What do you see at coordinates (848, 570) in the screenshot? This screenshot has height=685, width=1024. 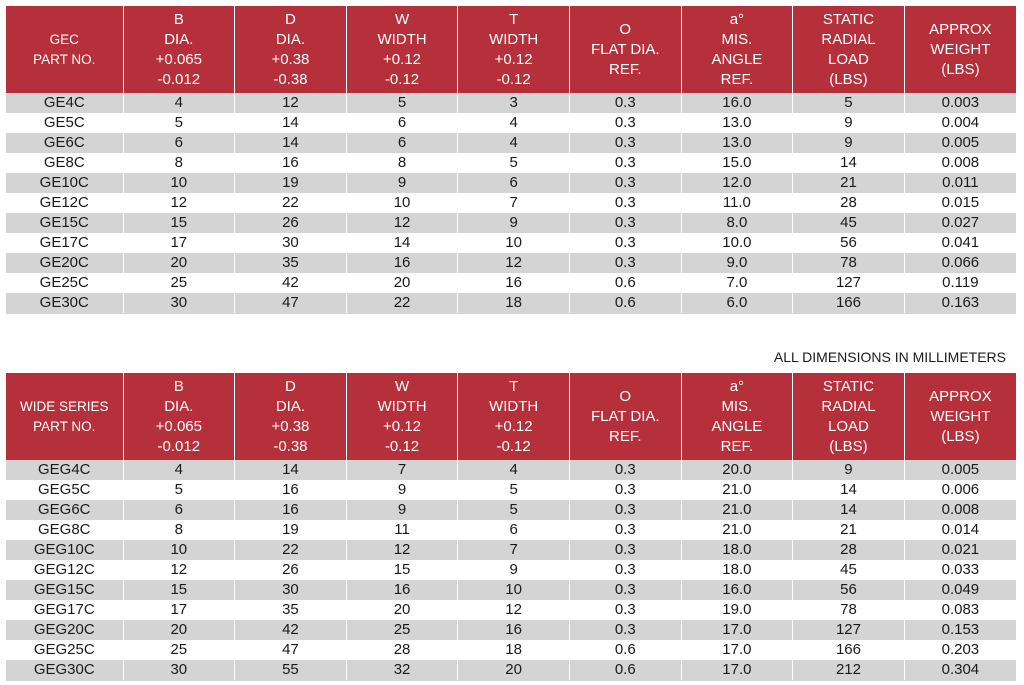 I see `static-radial-load-cell: 45` at bounding box center [848, 570].